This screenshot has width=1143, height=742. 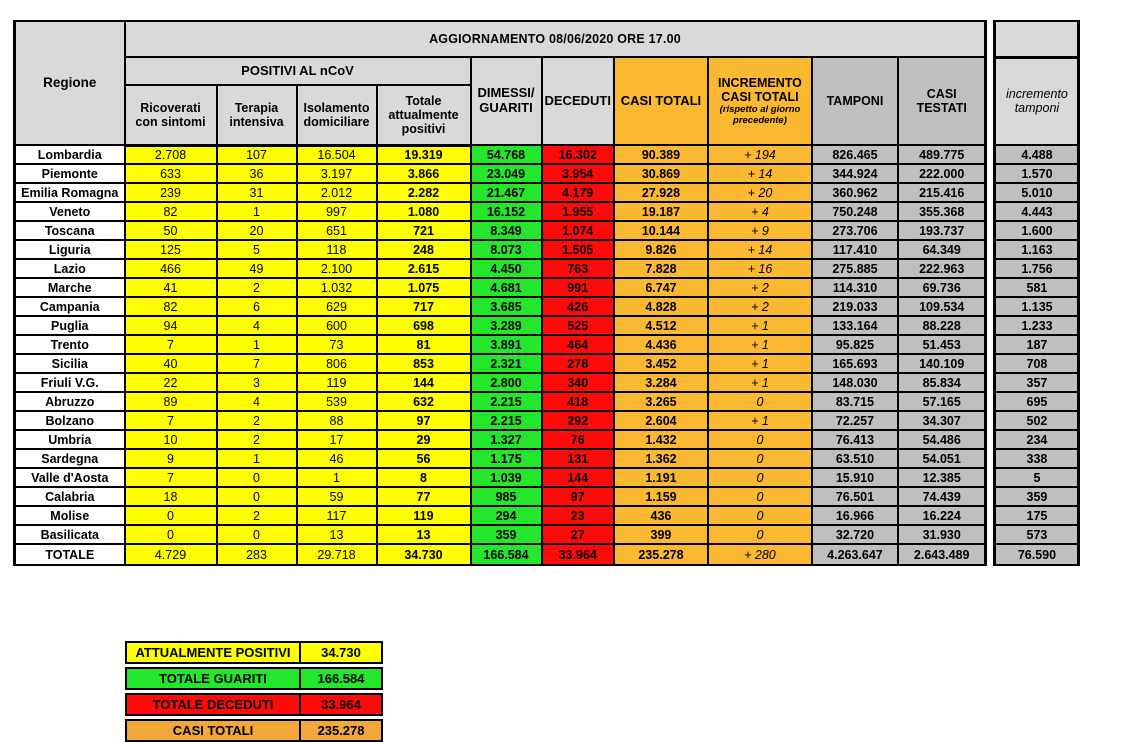 I want to click on cell-guariti: 21.467, so click(x=506, y=192).